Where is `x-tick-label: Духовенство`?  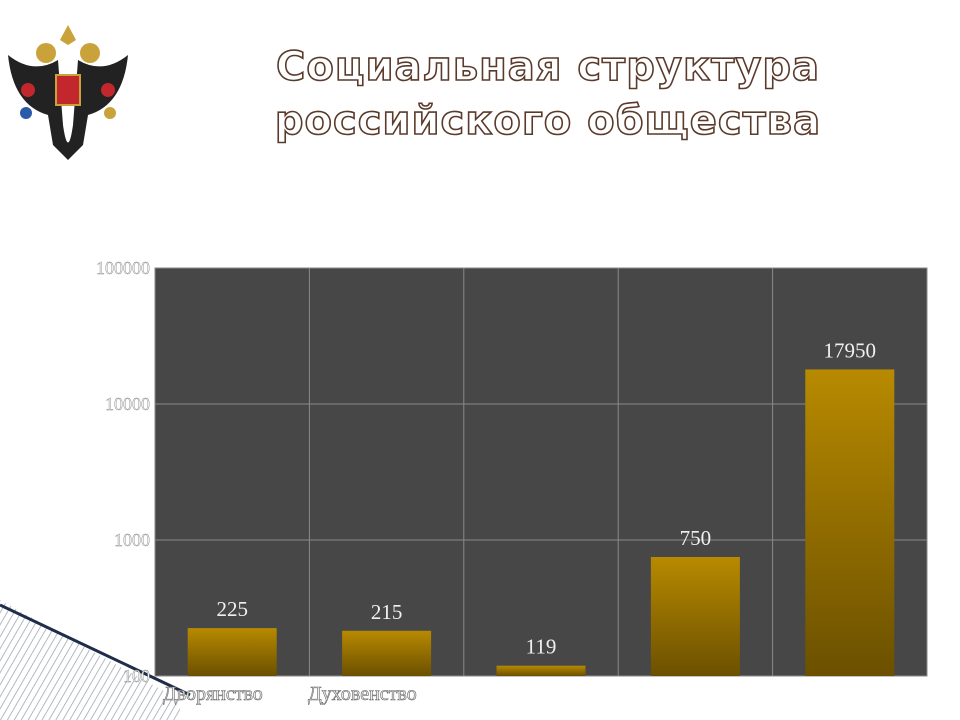
x-tick-label: Духовенство is located at coordinates (362, 694).